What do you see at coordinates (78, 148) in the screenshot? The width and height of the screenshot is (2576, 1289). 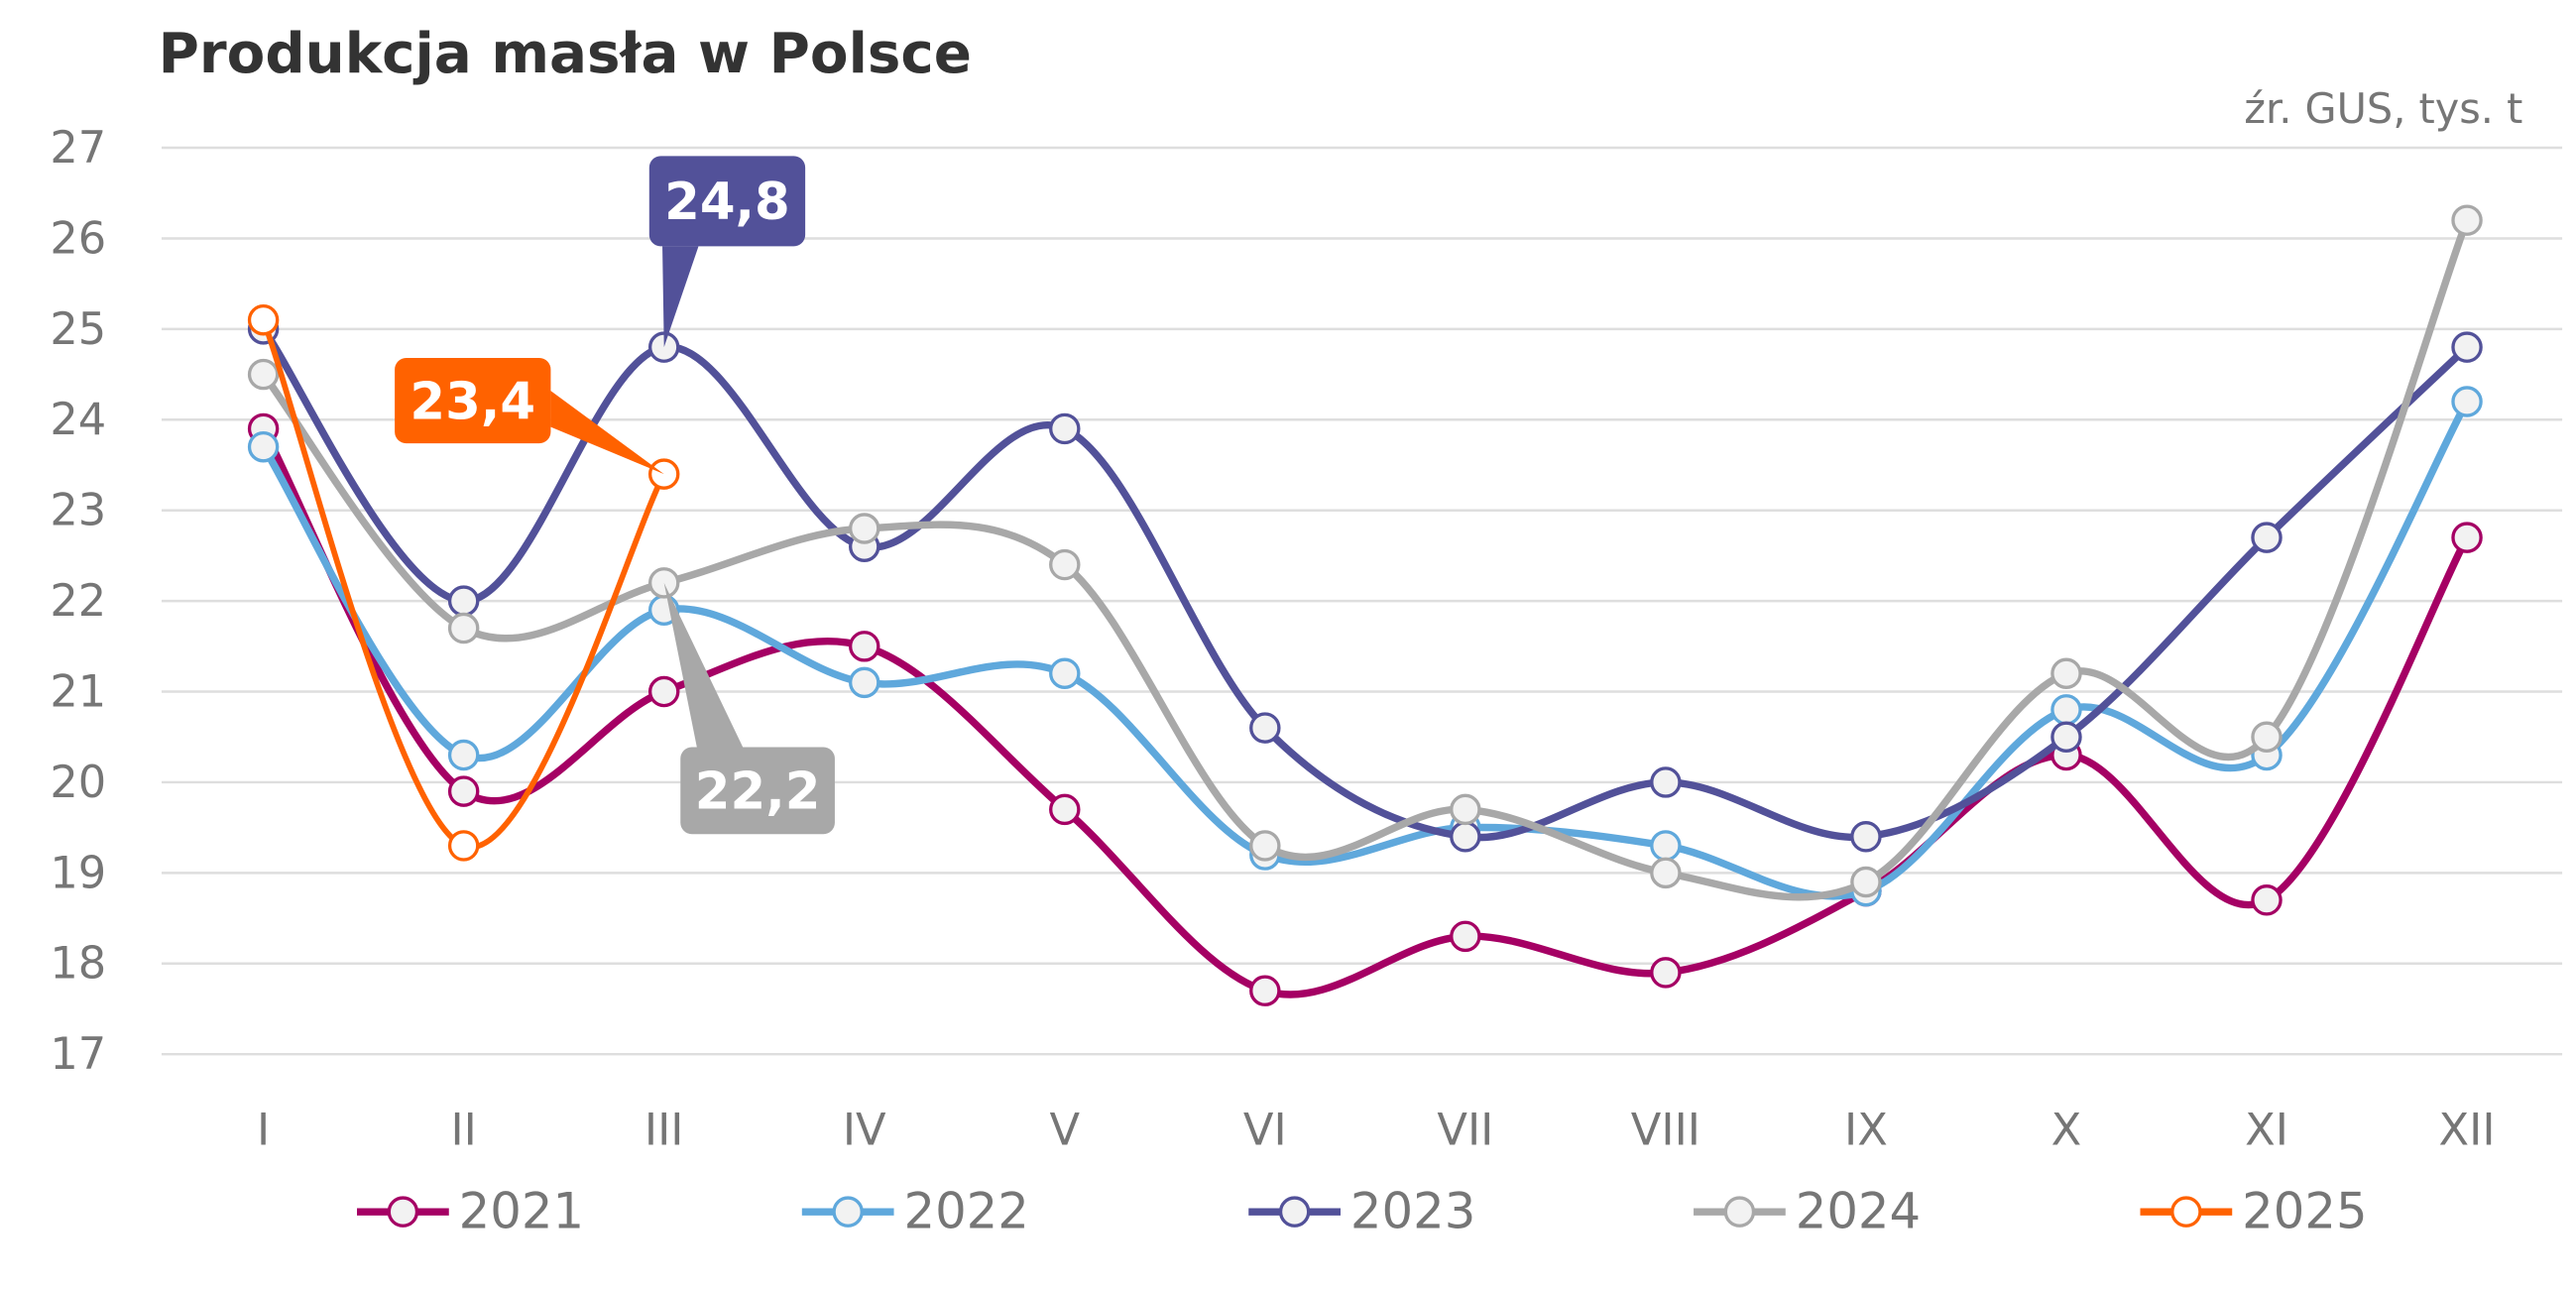 I see `y-tick-label: 27` at bounding box center [78, 148].